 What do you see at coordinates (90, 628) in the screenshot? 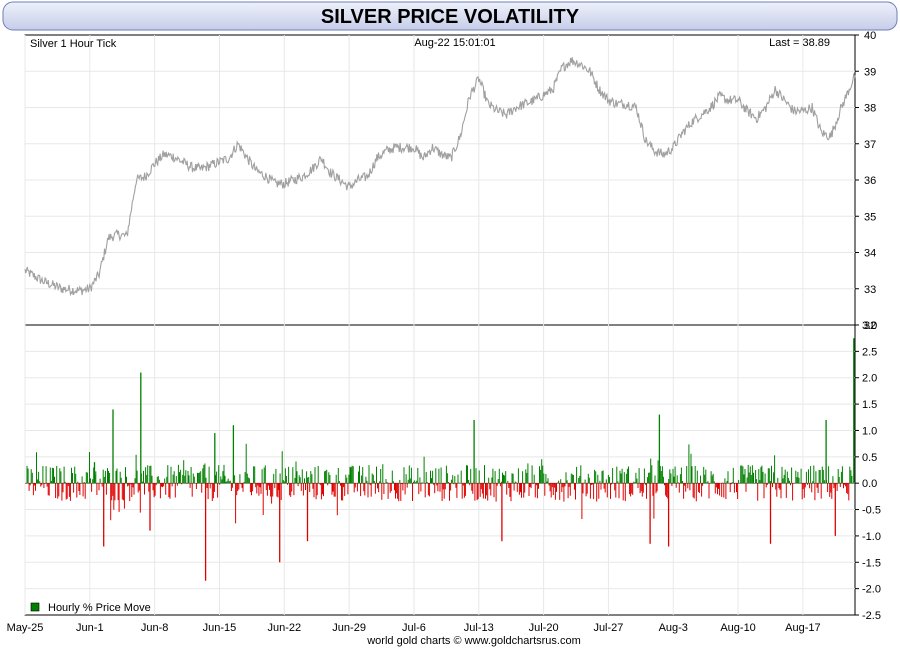
I see `x-tick-label: Jun-1` at bounding box center [90, 628].